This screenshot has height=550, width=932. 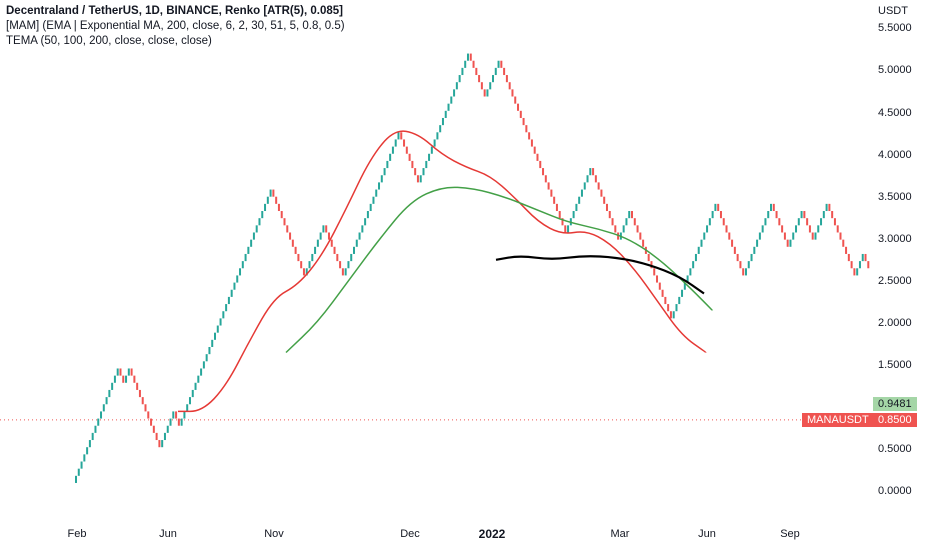 I want to click on upper-value-badge: 0.9481, so click(x=895, y=404).